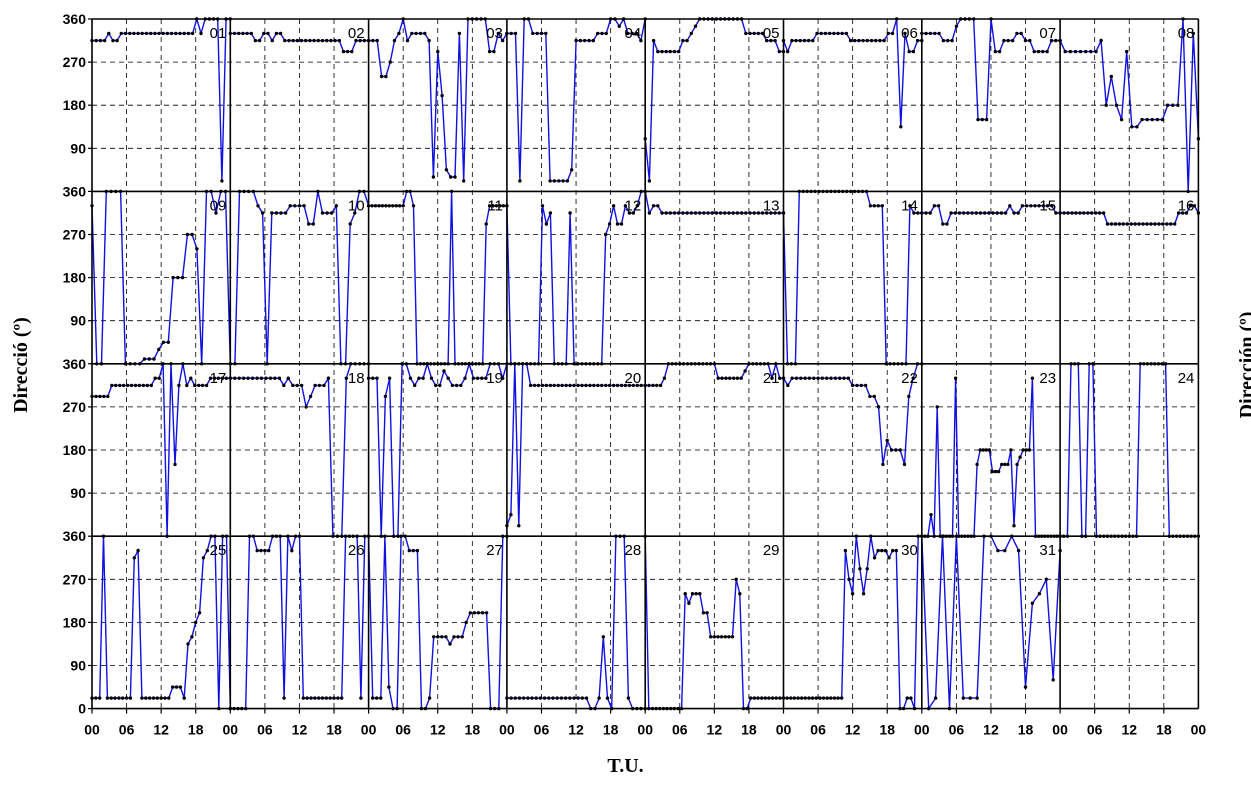 This screenshot has height=787, width=1251. I want to click on panel-label-day-21: 21, so click(771, 378).